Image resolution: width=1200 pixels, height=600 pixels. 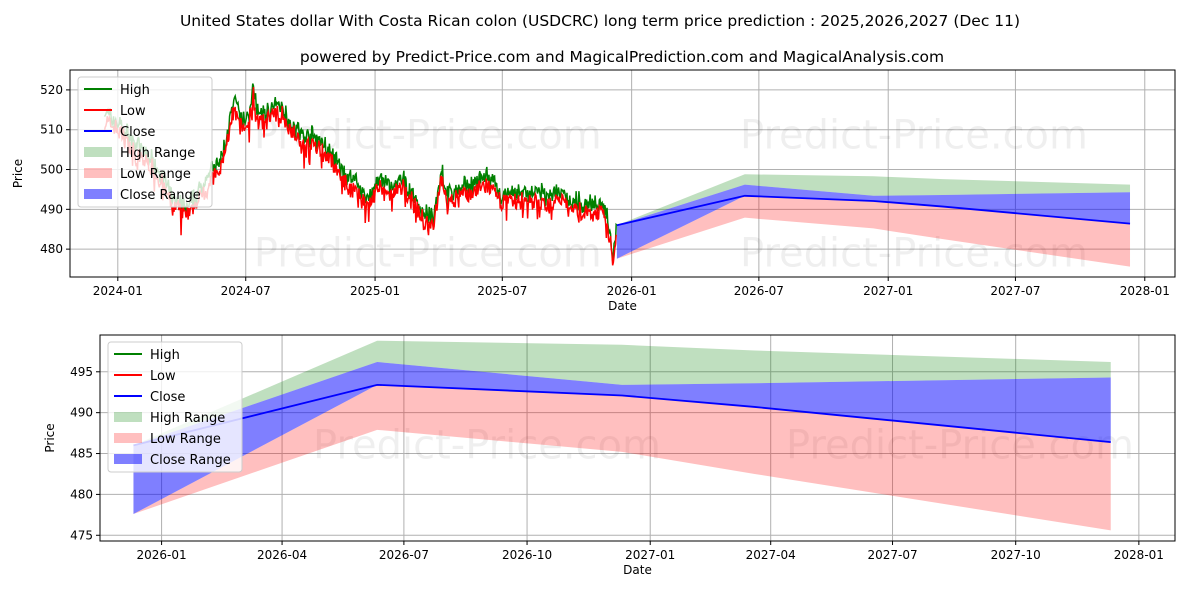 What do you see at coordinates (118, 291) in the screenshot?
I see `x-tick-label: 2024-01` at bounding box center [118, 291].